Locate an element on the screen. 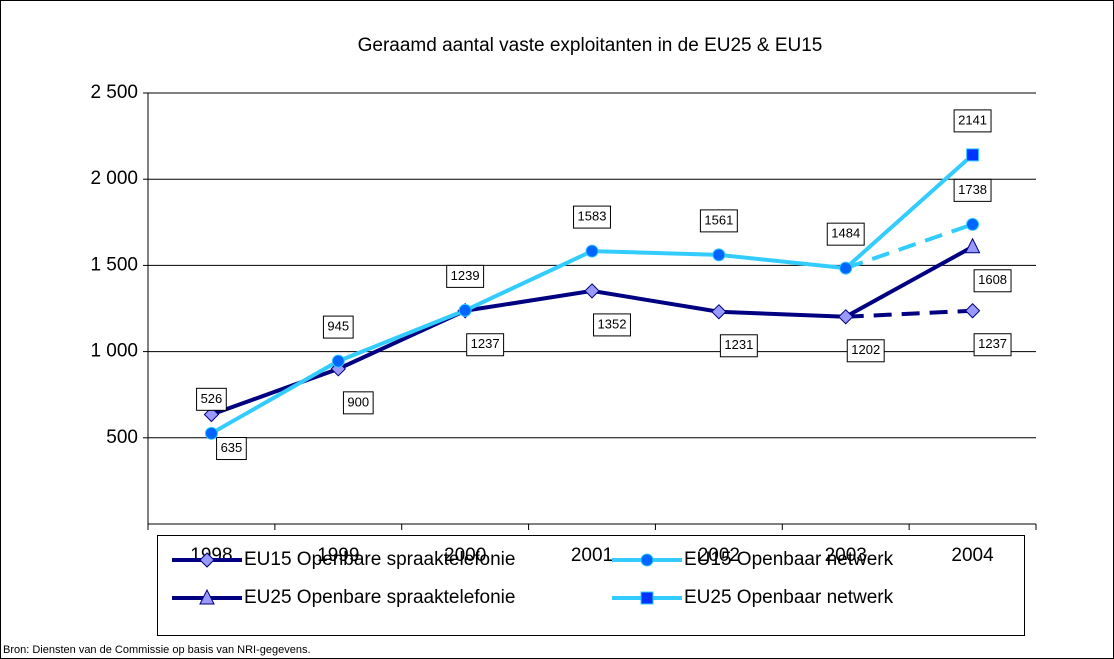  x-tick-label: 2000 is located at coordinates (465, 555).